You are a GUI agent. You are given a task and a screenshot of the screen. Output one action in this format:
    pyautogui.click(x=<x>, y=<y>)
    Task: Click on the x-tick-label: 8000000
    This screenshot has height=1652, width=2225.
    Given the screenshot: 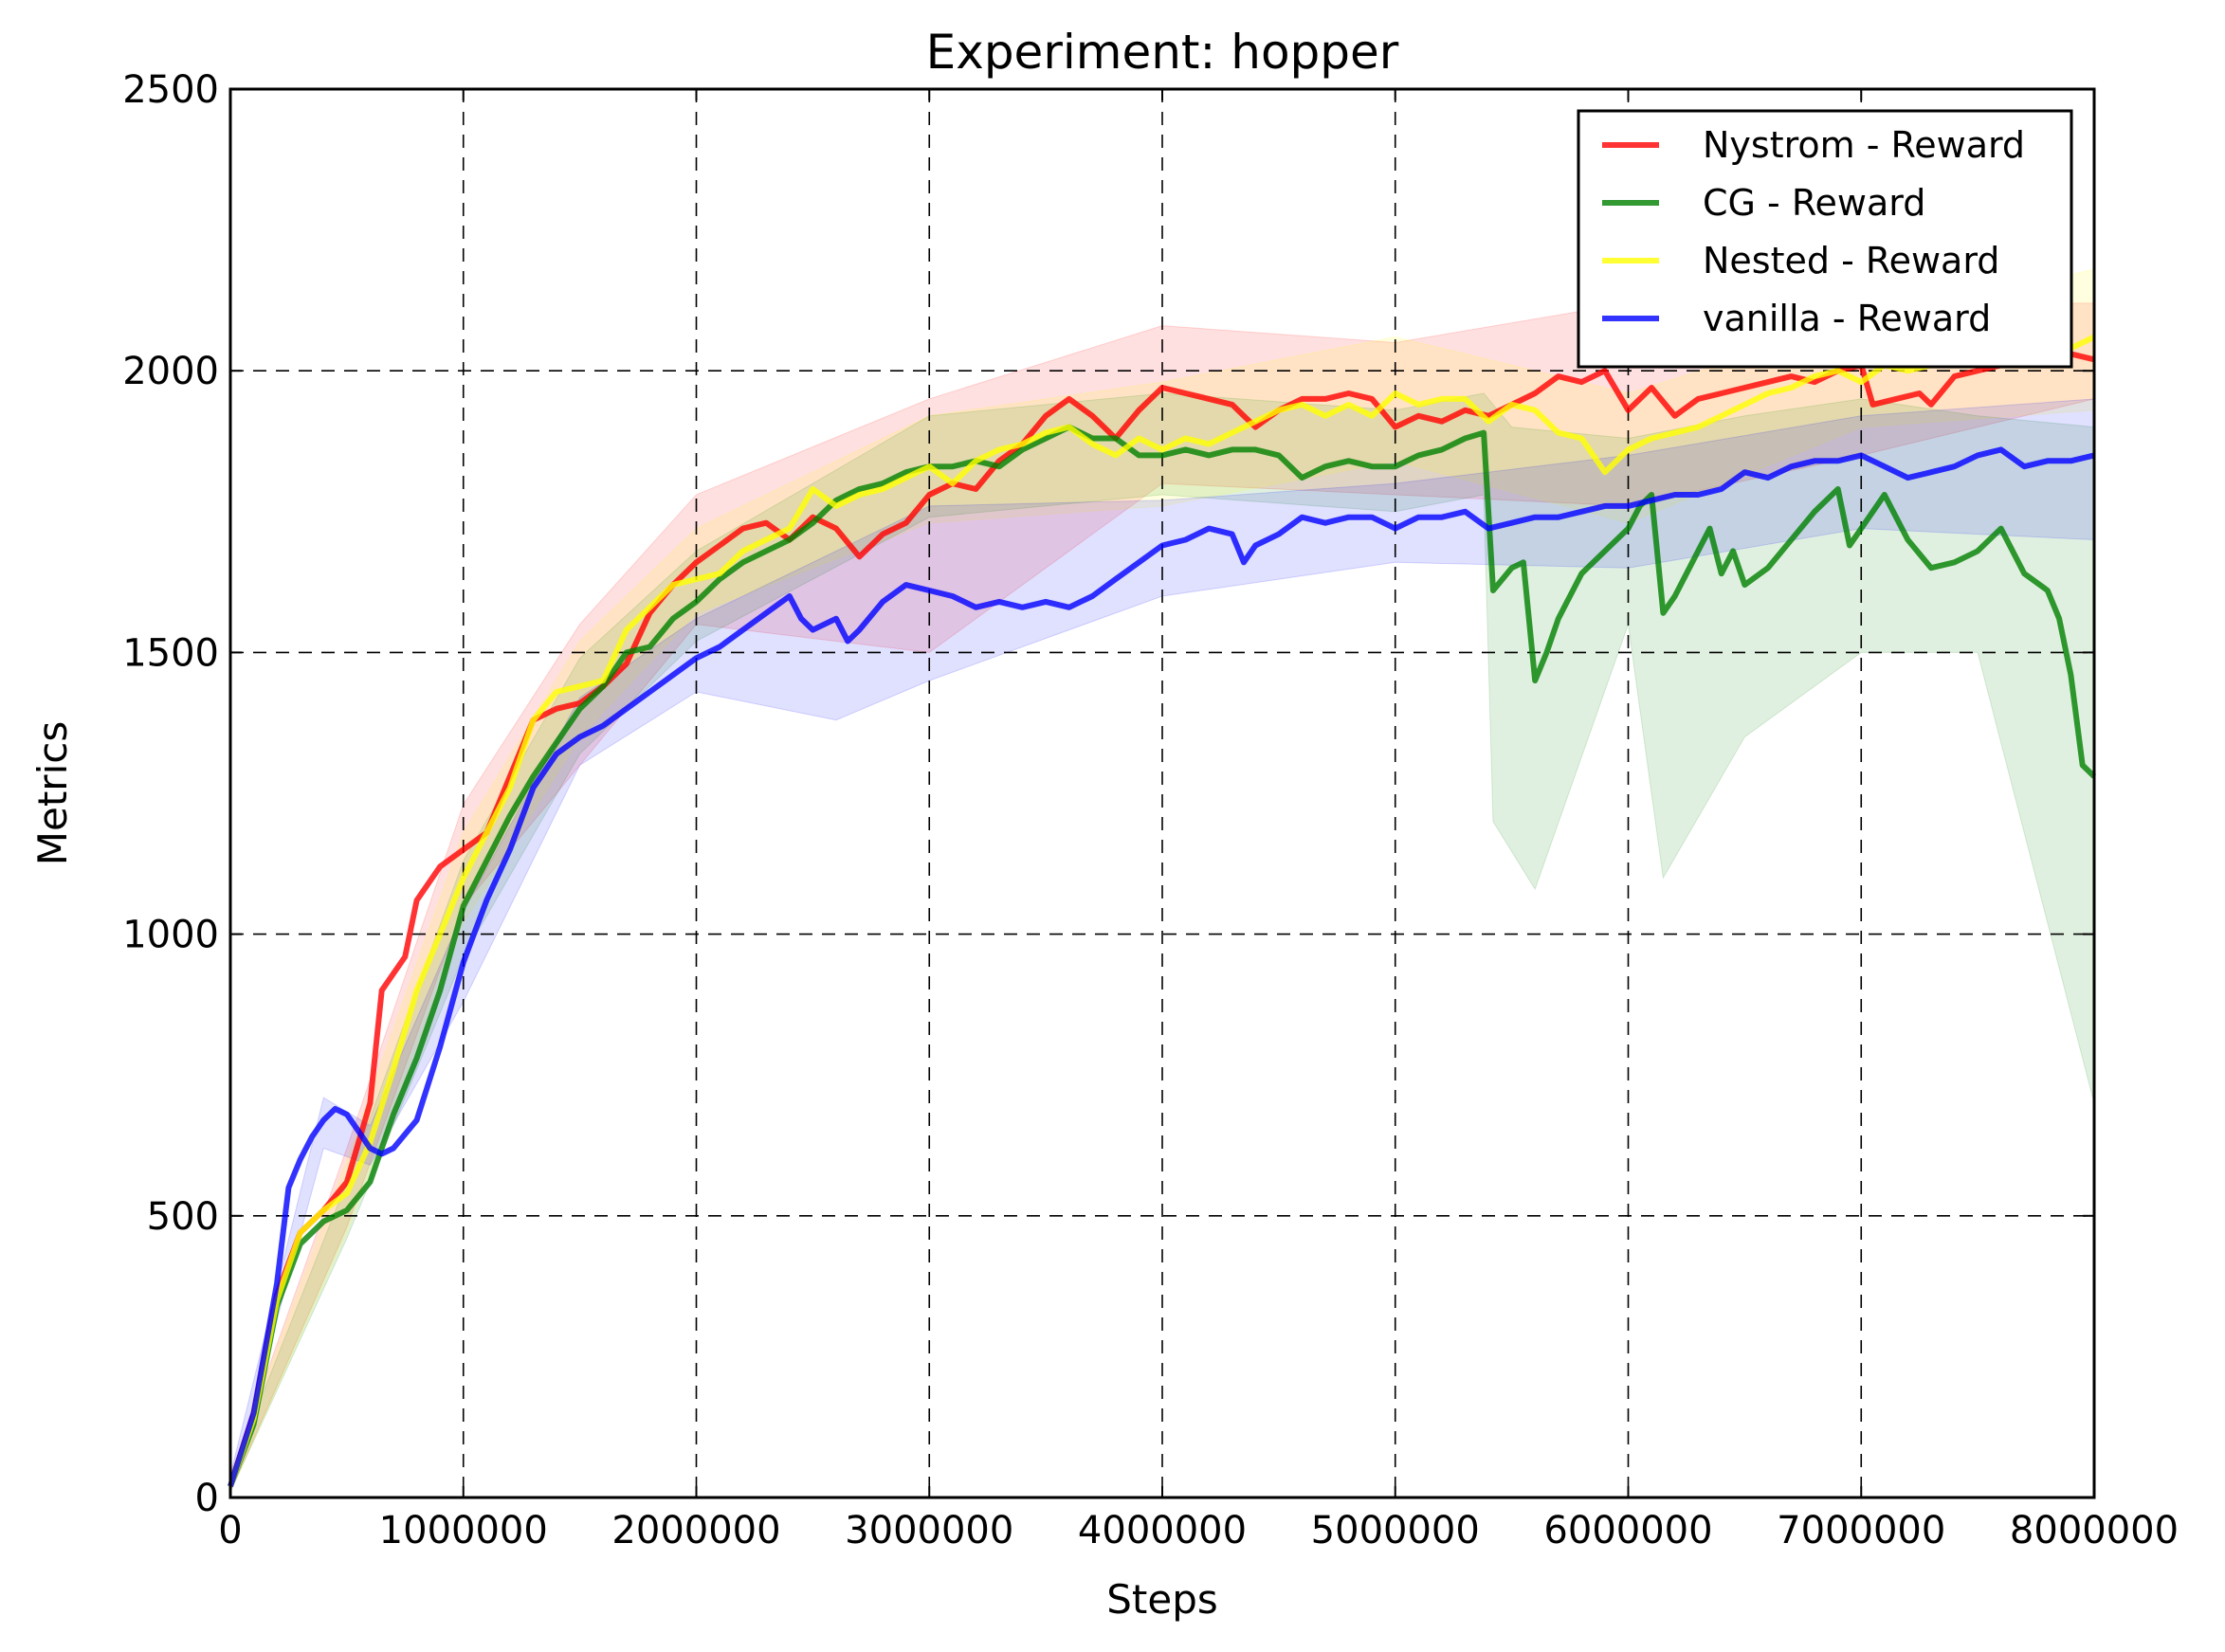 What is the action you would take?
    pyautogui.click(x=2094, y=1531)
    